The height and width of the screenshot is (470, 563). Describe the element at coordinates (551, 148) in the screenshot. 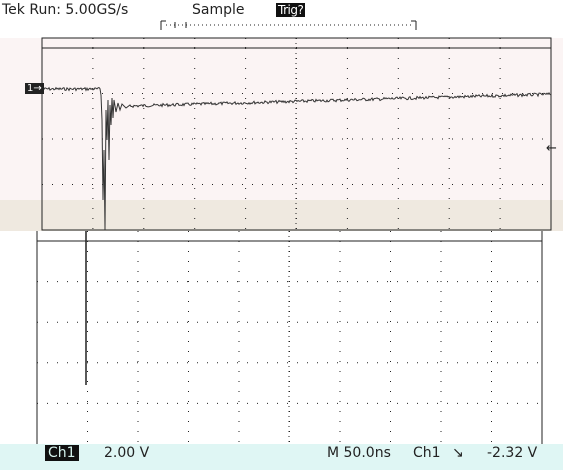

I see `trigger-level-marker: ←` at that location.